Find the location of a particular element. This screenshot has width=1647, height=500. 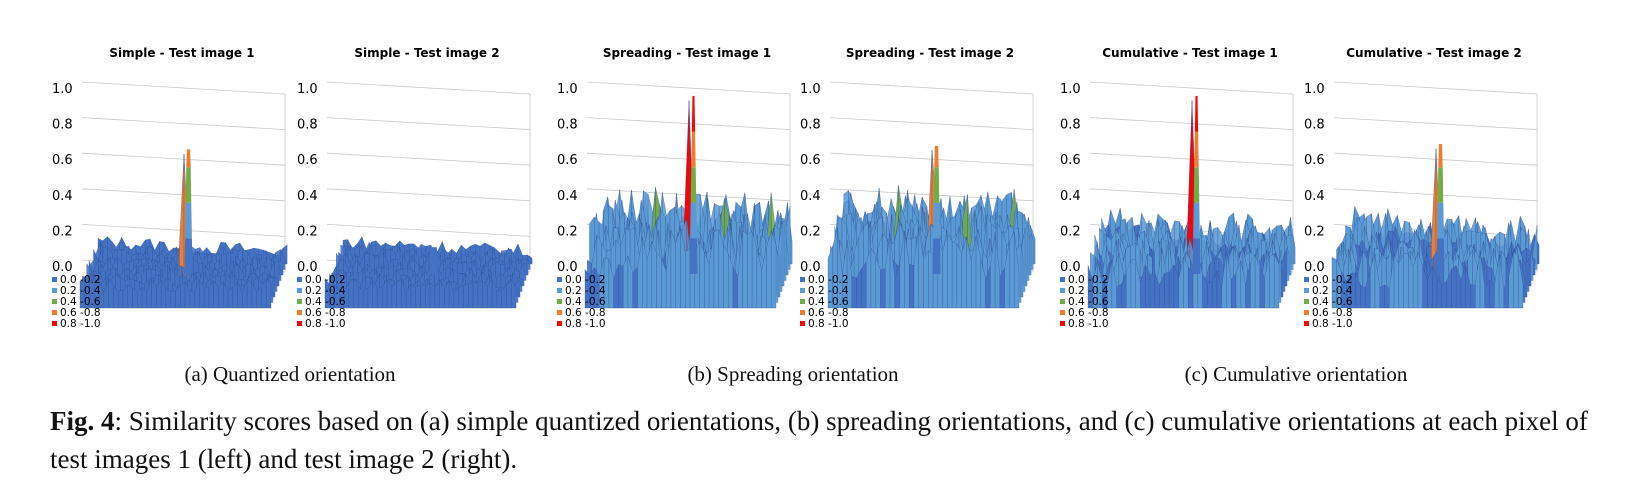

panel-title: Spreading - Test image 2 is located at coordinates (930, 53).